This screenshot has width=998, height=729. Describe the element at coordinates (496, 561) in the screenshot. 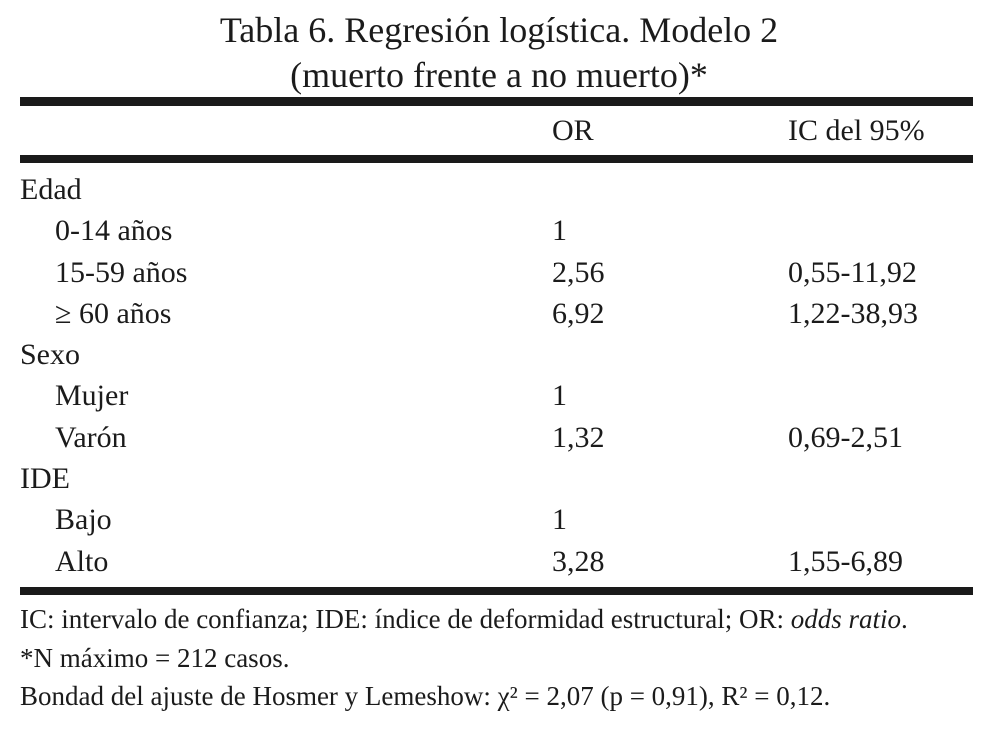

I see `table-row: Alto 3,28 1,55-6,89` at that location.